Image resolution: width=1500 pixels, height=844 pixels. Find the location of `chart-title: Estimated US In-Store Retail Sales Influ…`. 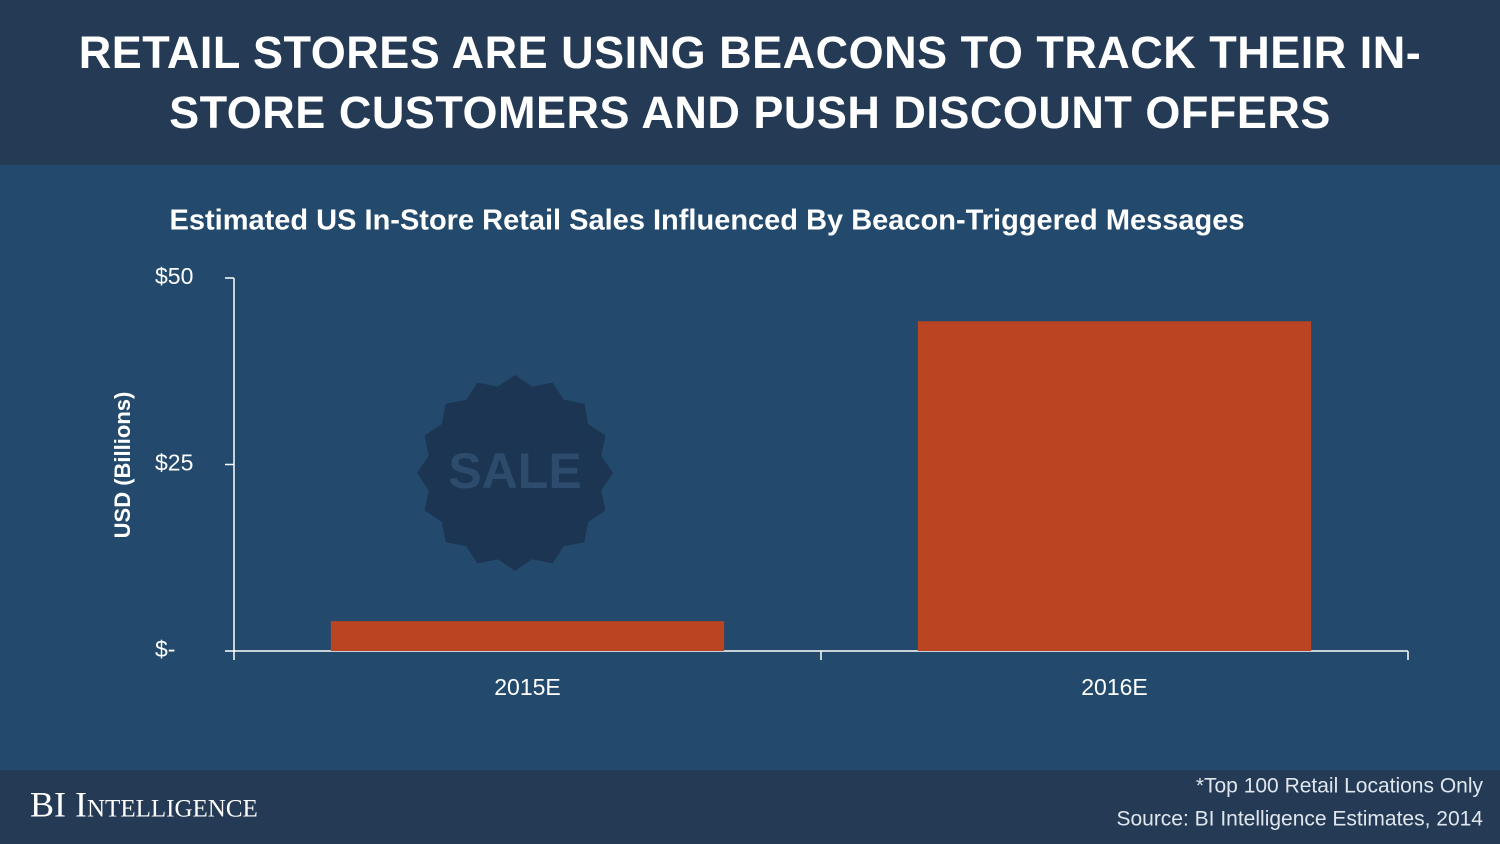

chart-title: Estimated US In-Store Retail Sales Influ… is located at coordinates (707, 221).